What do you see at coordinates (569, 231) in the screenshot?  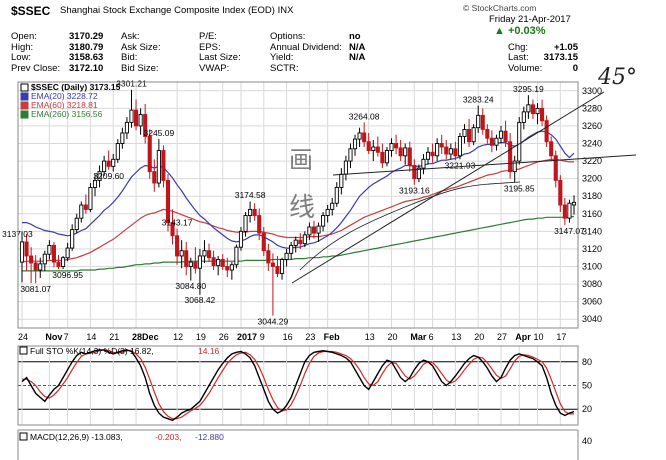 I see `price-annotation: 3147.07` at bounding box center [569, 231].